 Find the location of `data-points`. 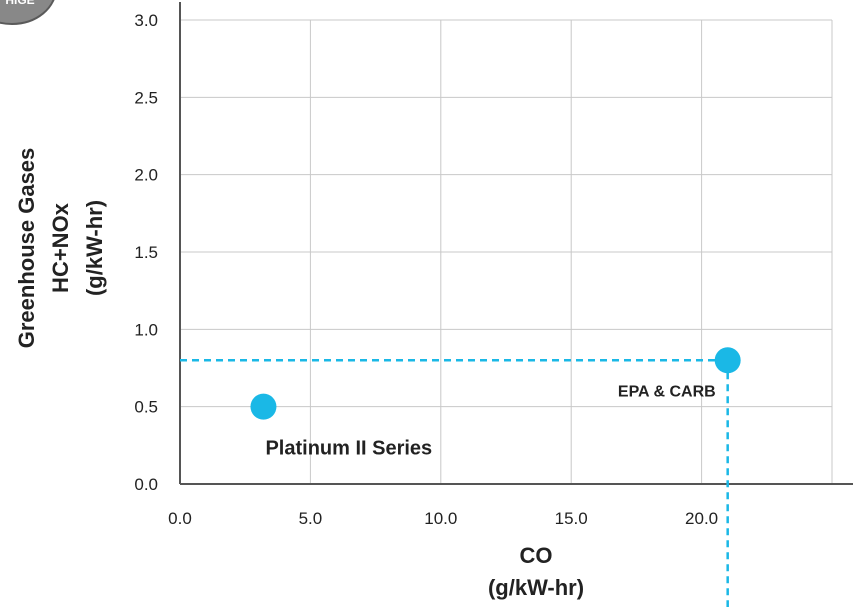

data-points is located at coordinates (495, 383).